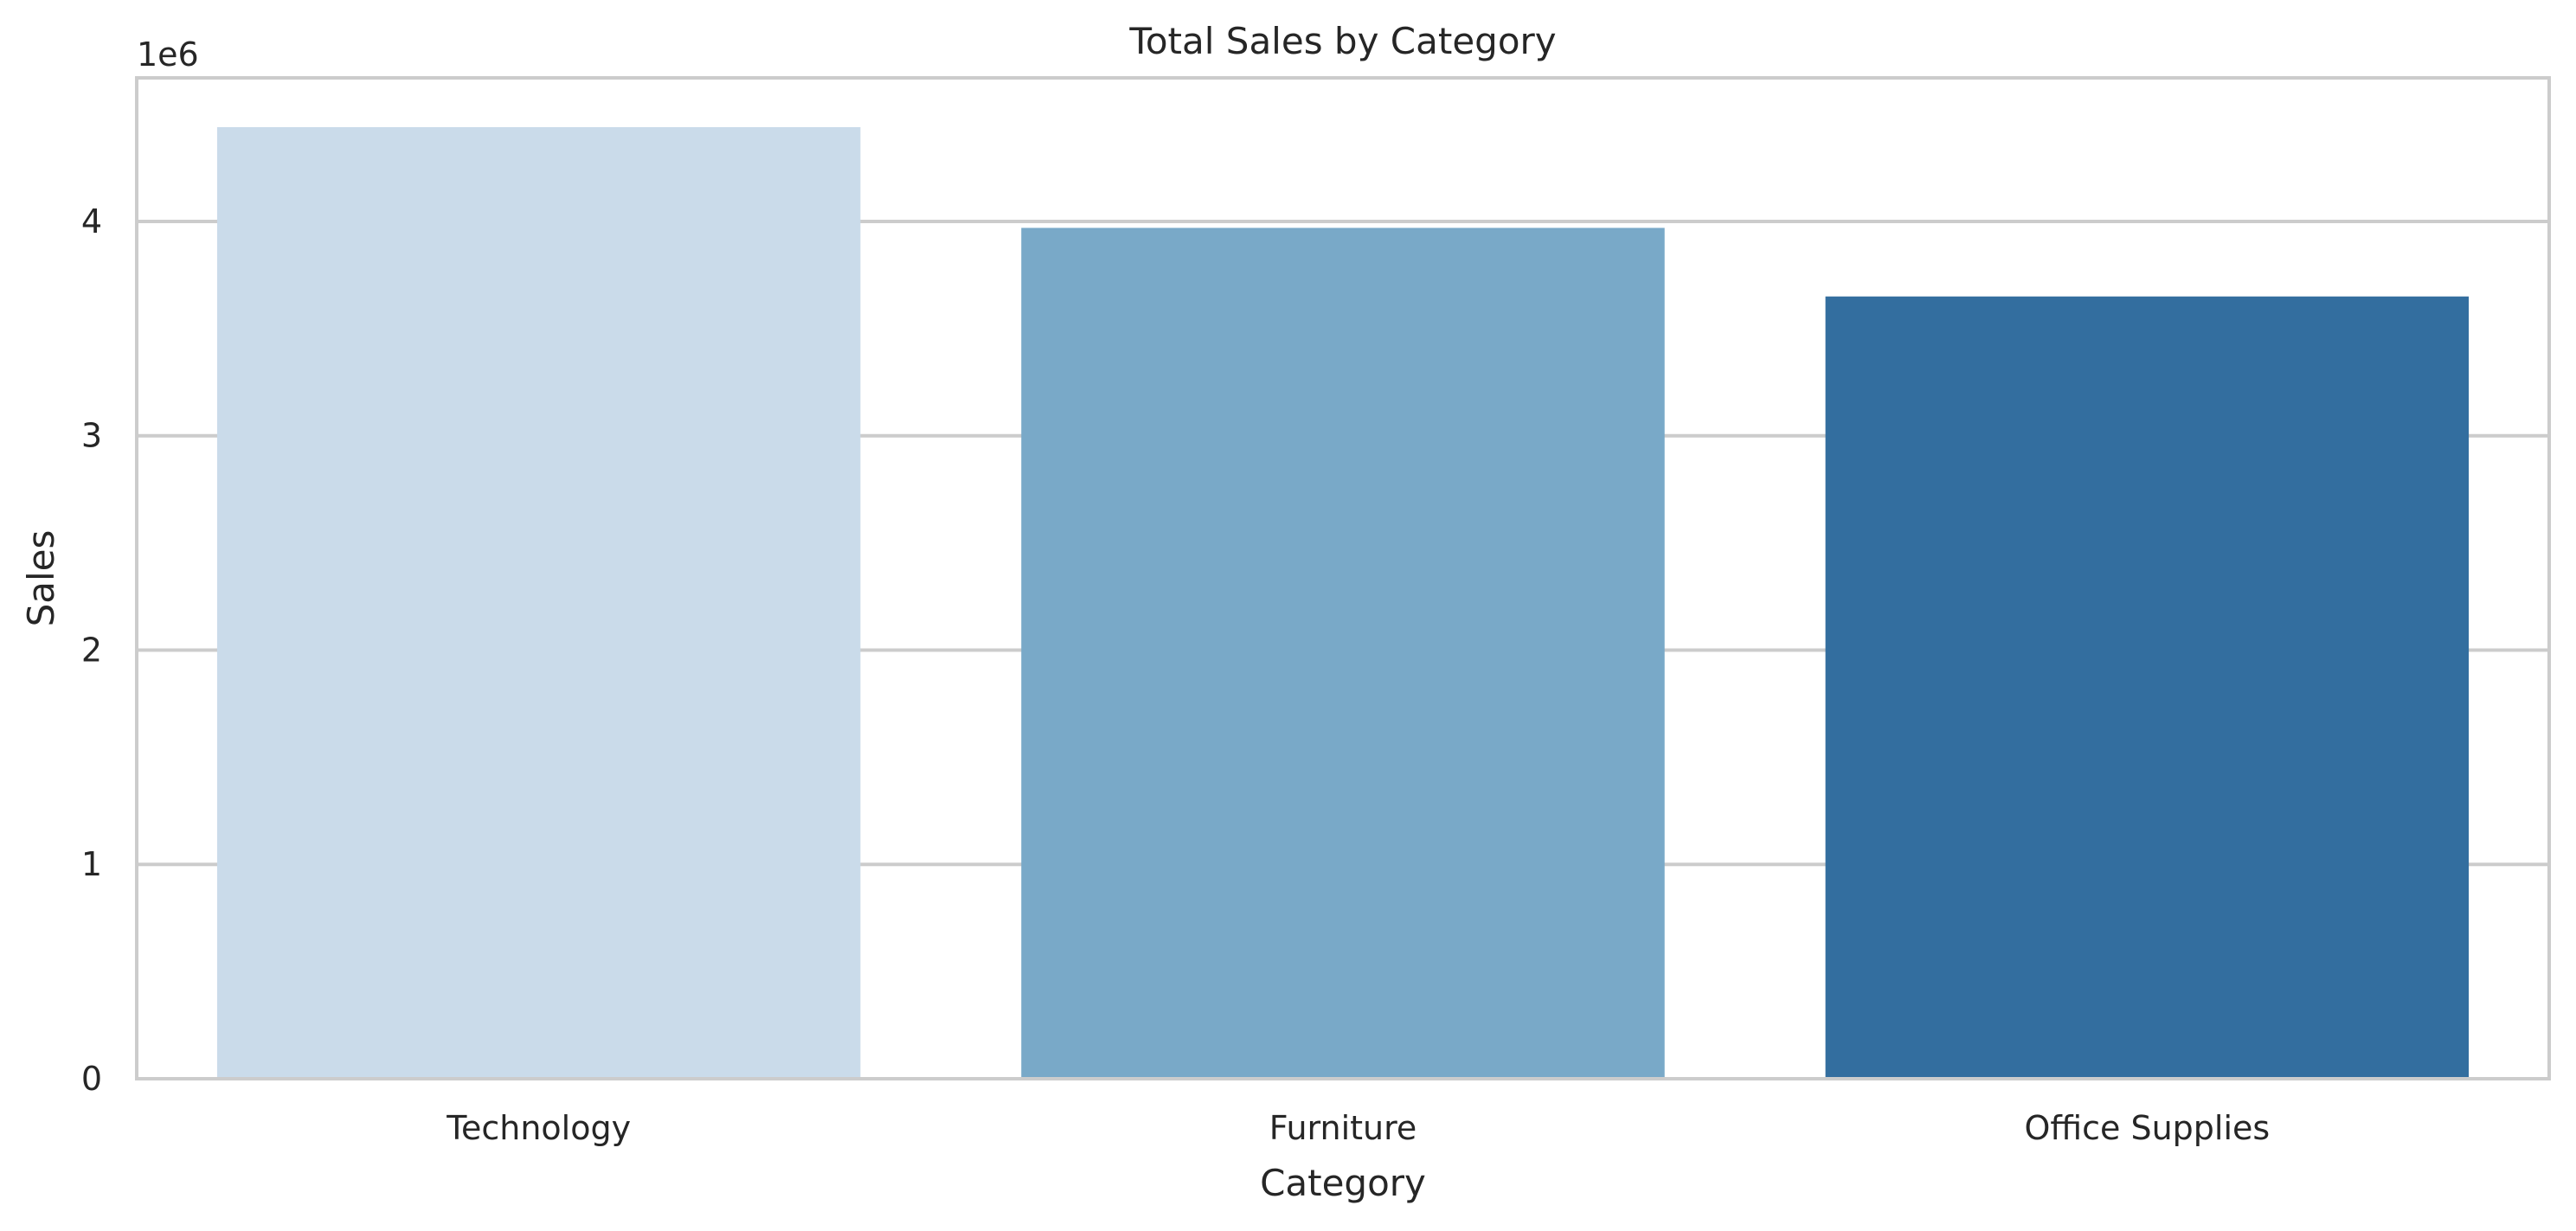  Describe the element at coordinates (92, 864) in the screenshot. I see `y-tick-label: 1` at that location.